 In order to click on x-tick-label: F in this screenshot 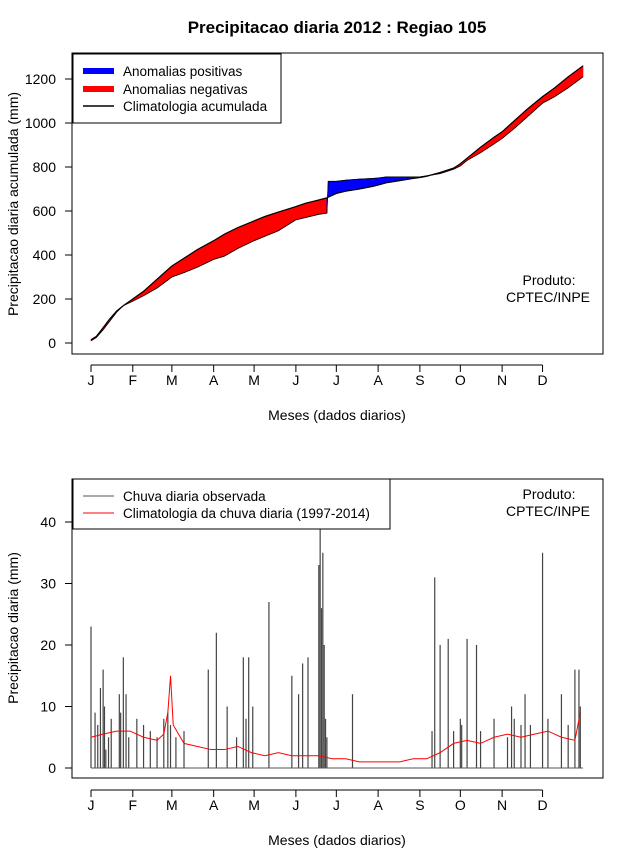, I will do `click(133, 380)`.